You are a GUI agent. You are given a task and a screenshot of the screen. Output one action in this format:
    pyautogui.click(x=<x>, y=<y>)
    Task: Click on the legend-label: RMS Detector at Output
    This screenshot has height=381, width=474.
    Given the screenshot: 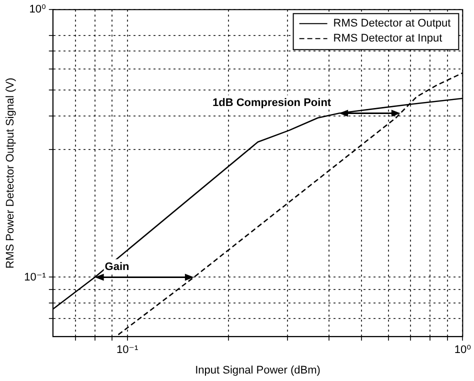 What is the action you would take?
    pyautogui.click(x=392, y=24)
    